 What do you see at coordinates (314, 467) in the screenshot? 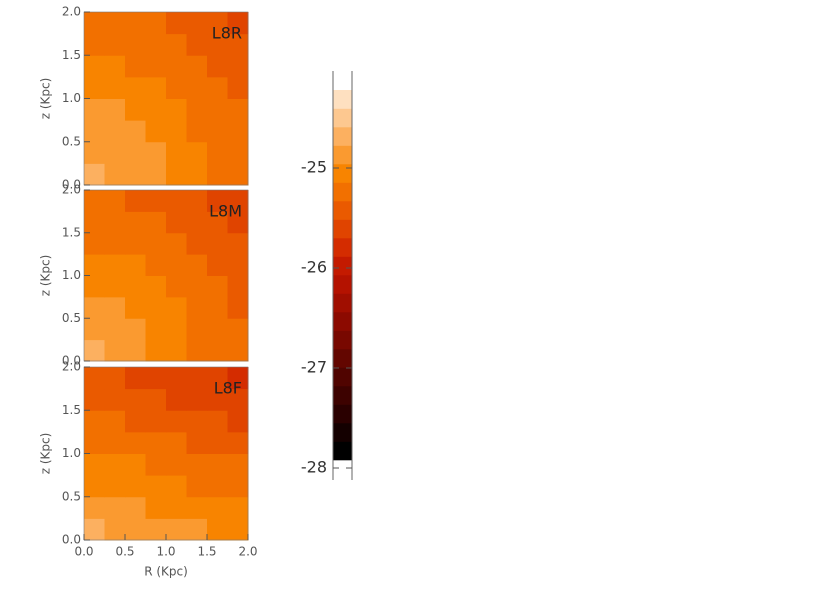
I see `colorbar-tick-label: -28` at bounding box center [314, 467].